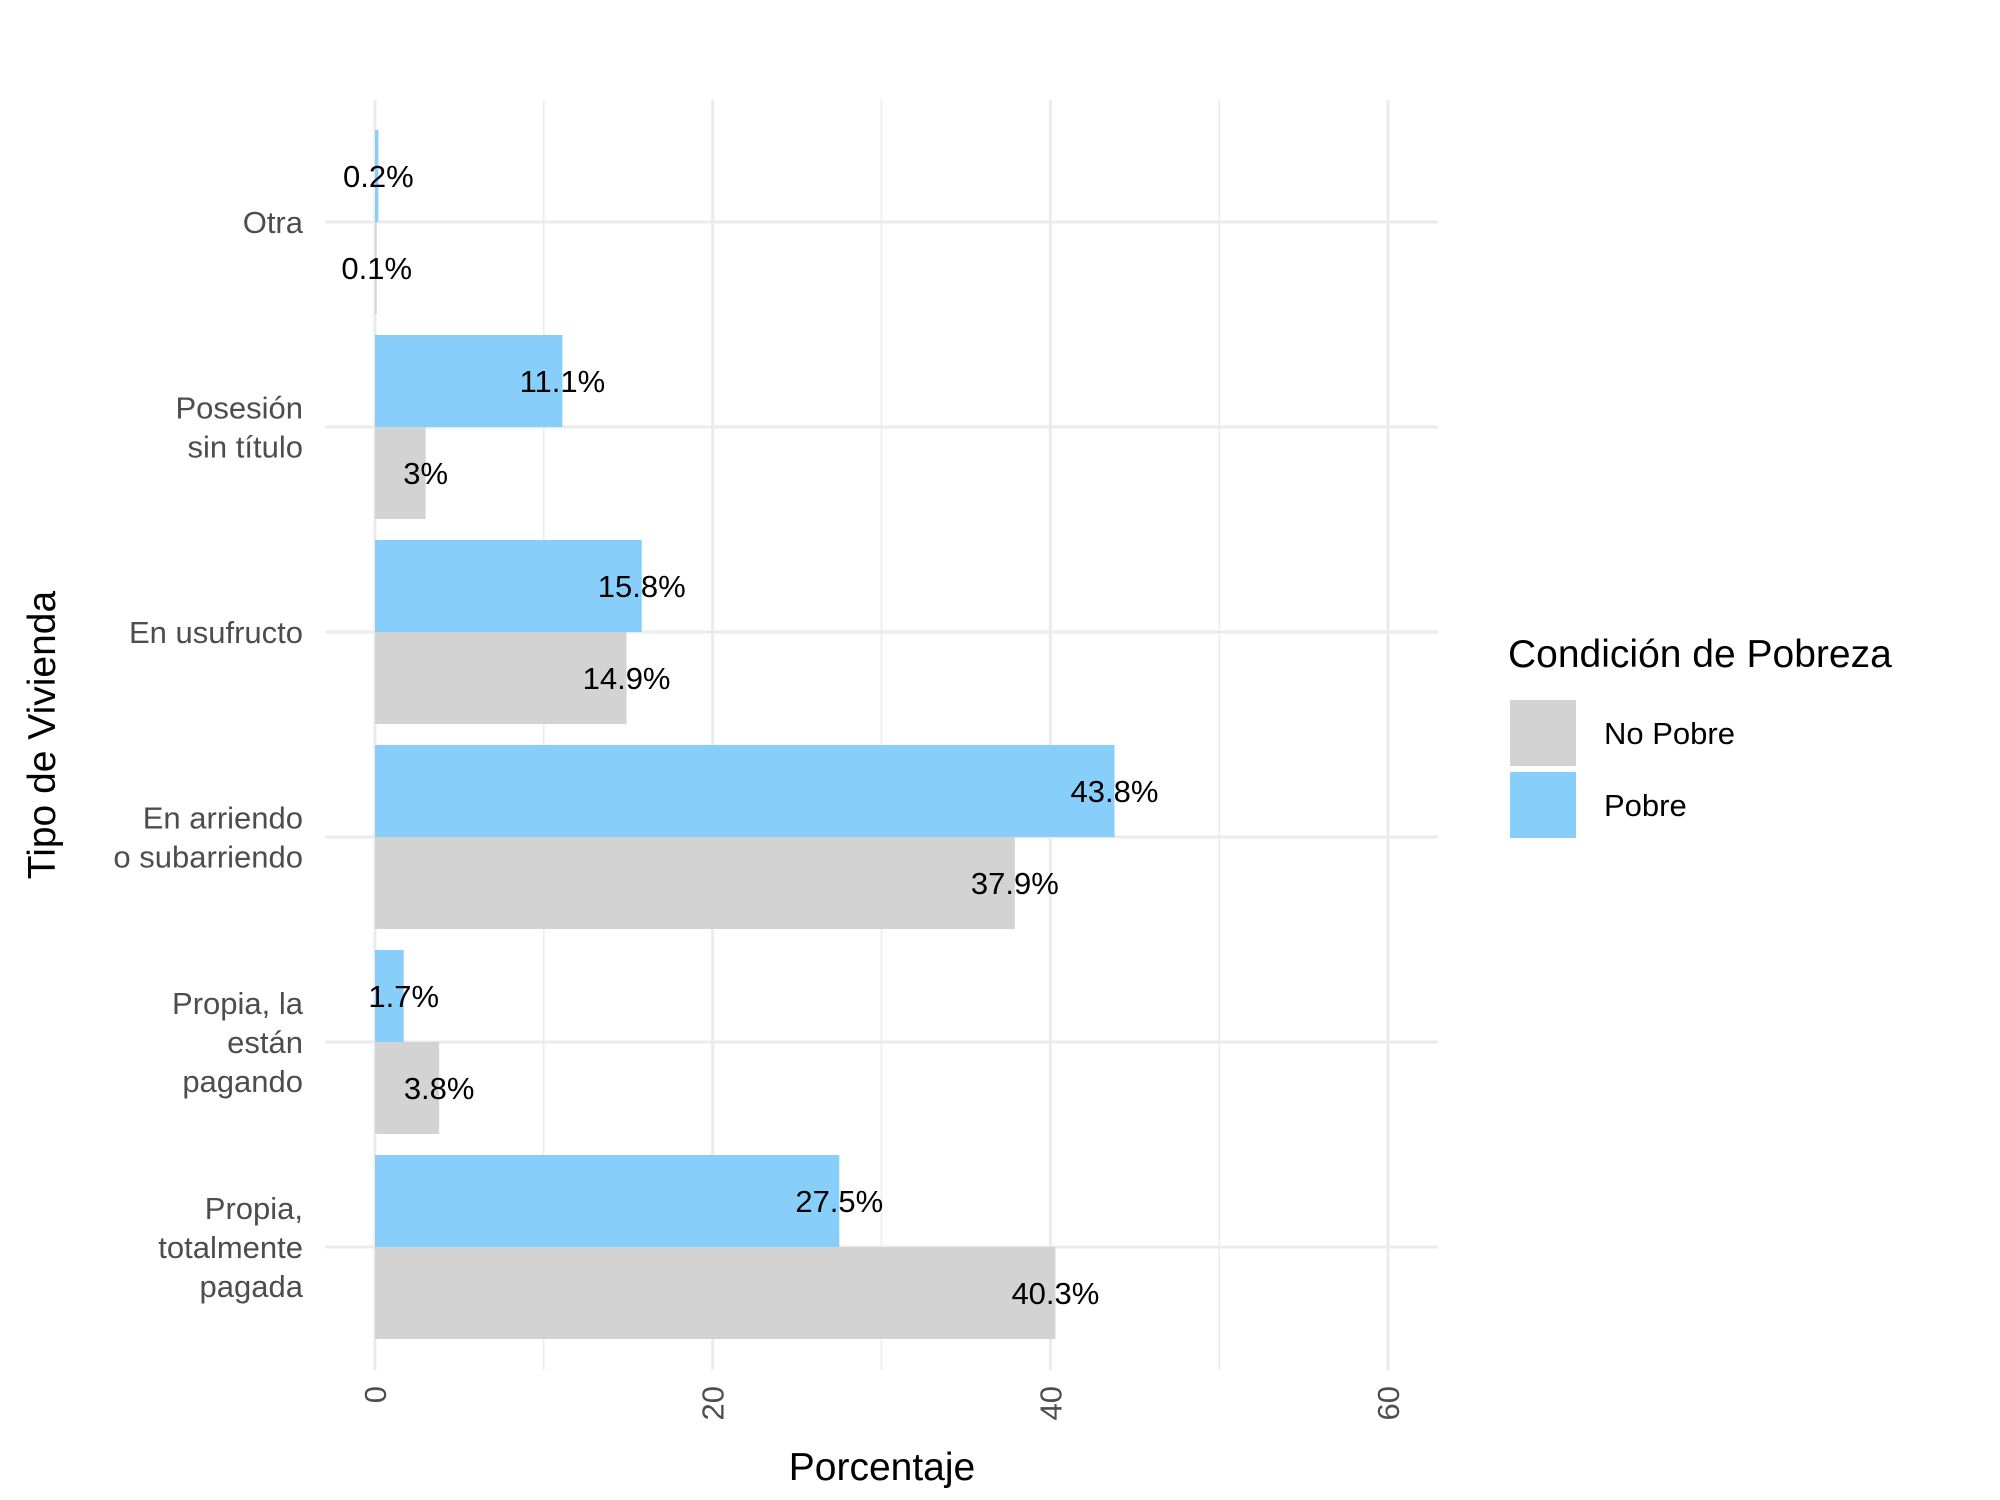 This screenshot has width=2000, height=1500. What do you see at coordinates (1055, 1293) in the screenshot?
I see `bar-label: 40.3%` at bounding box center [1055, 1293].